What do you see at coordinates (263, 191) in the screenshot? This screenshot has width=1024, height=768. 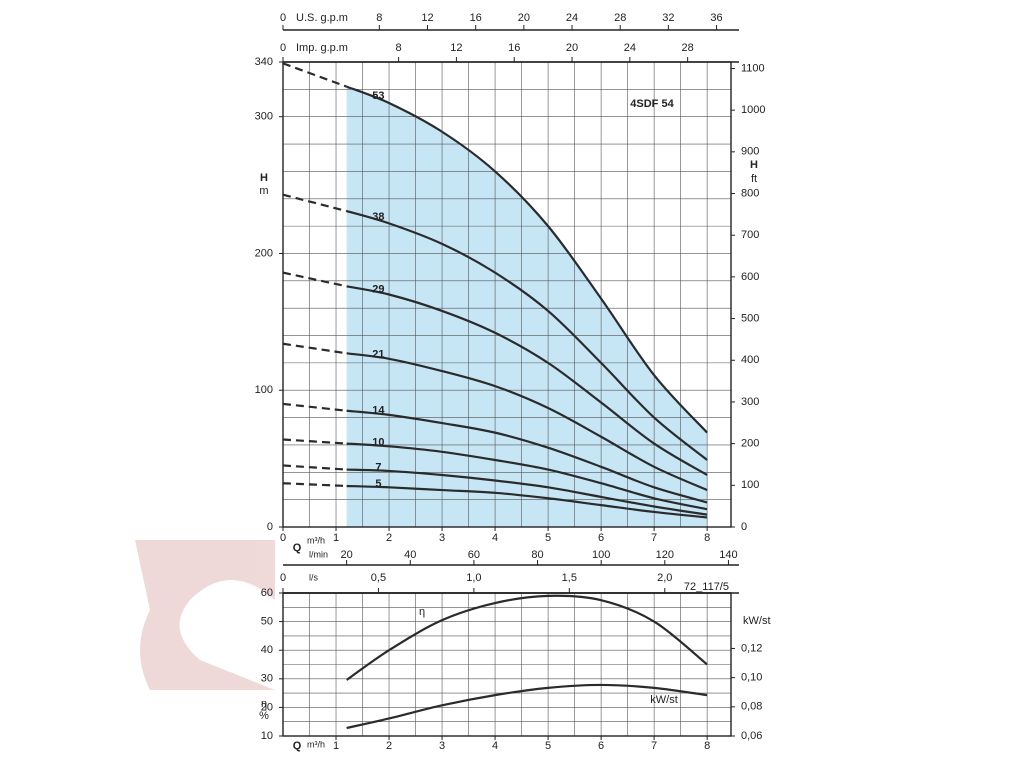 I see `y-axis-unit: m` at bounding box center [263, 191].